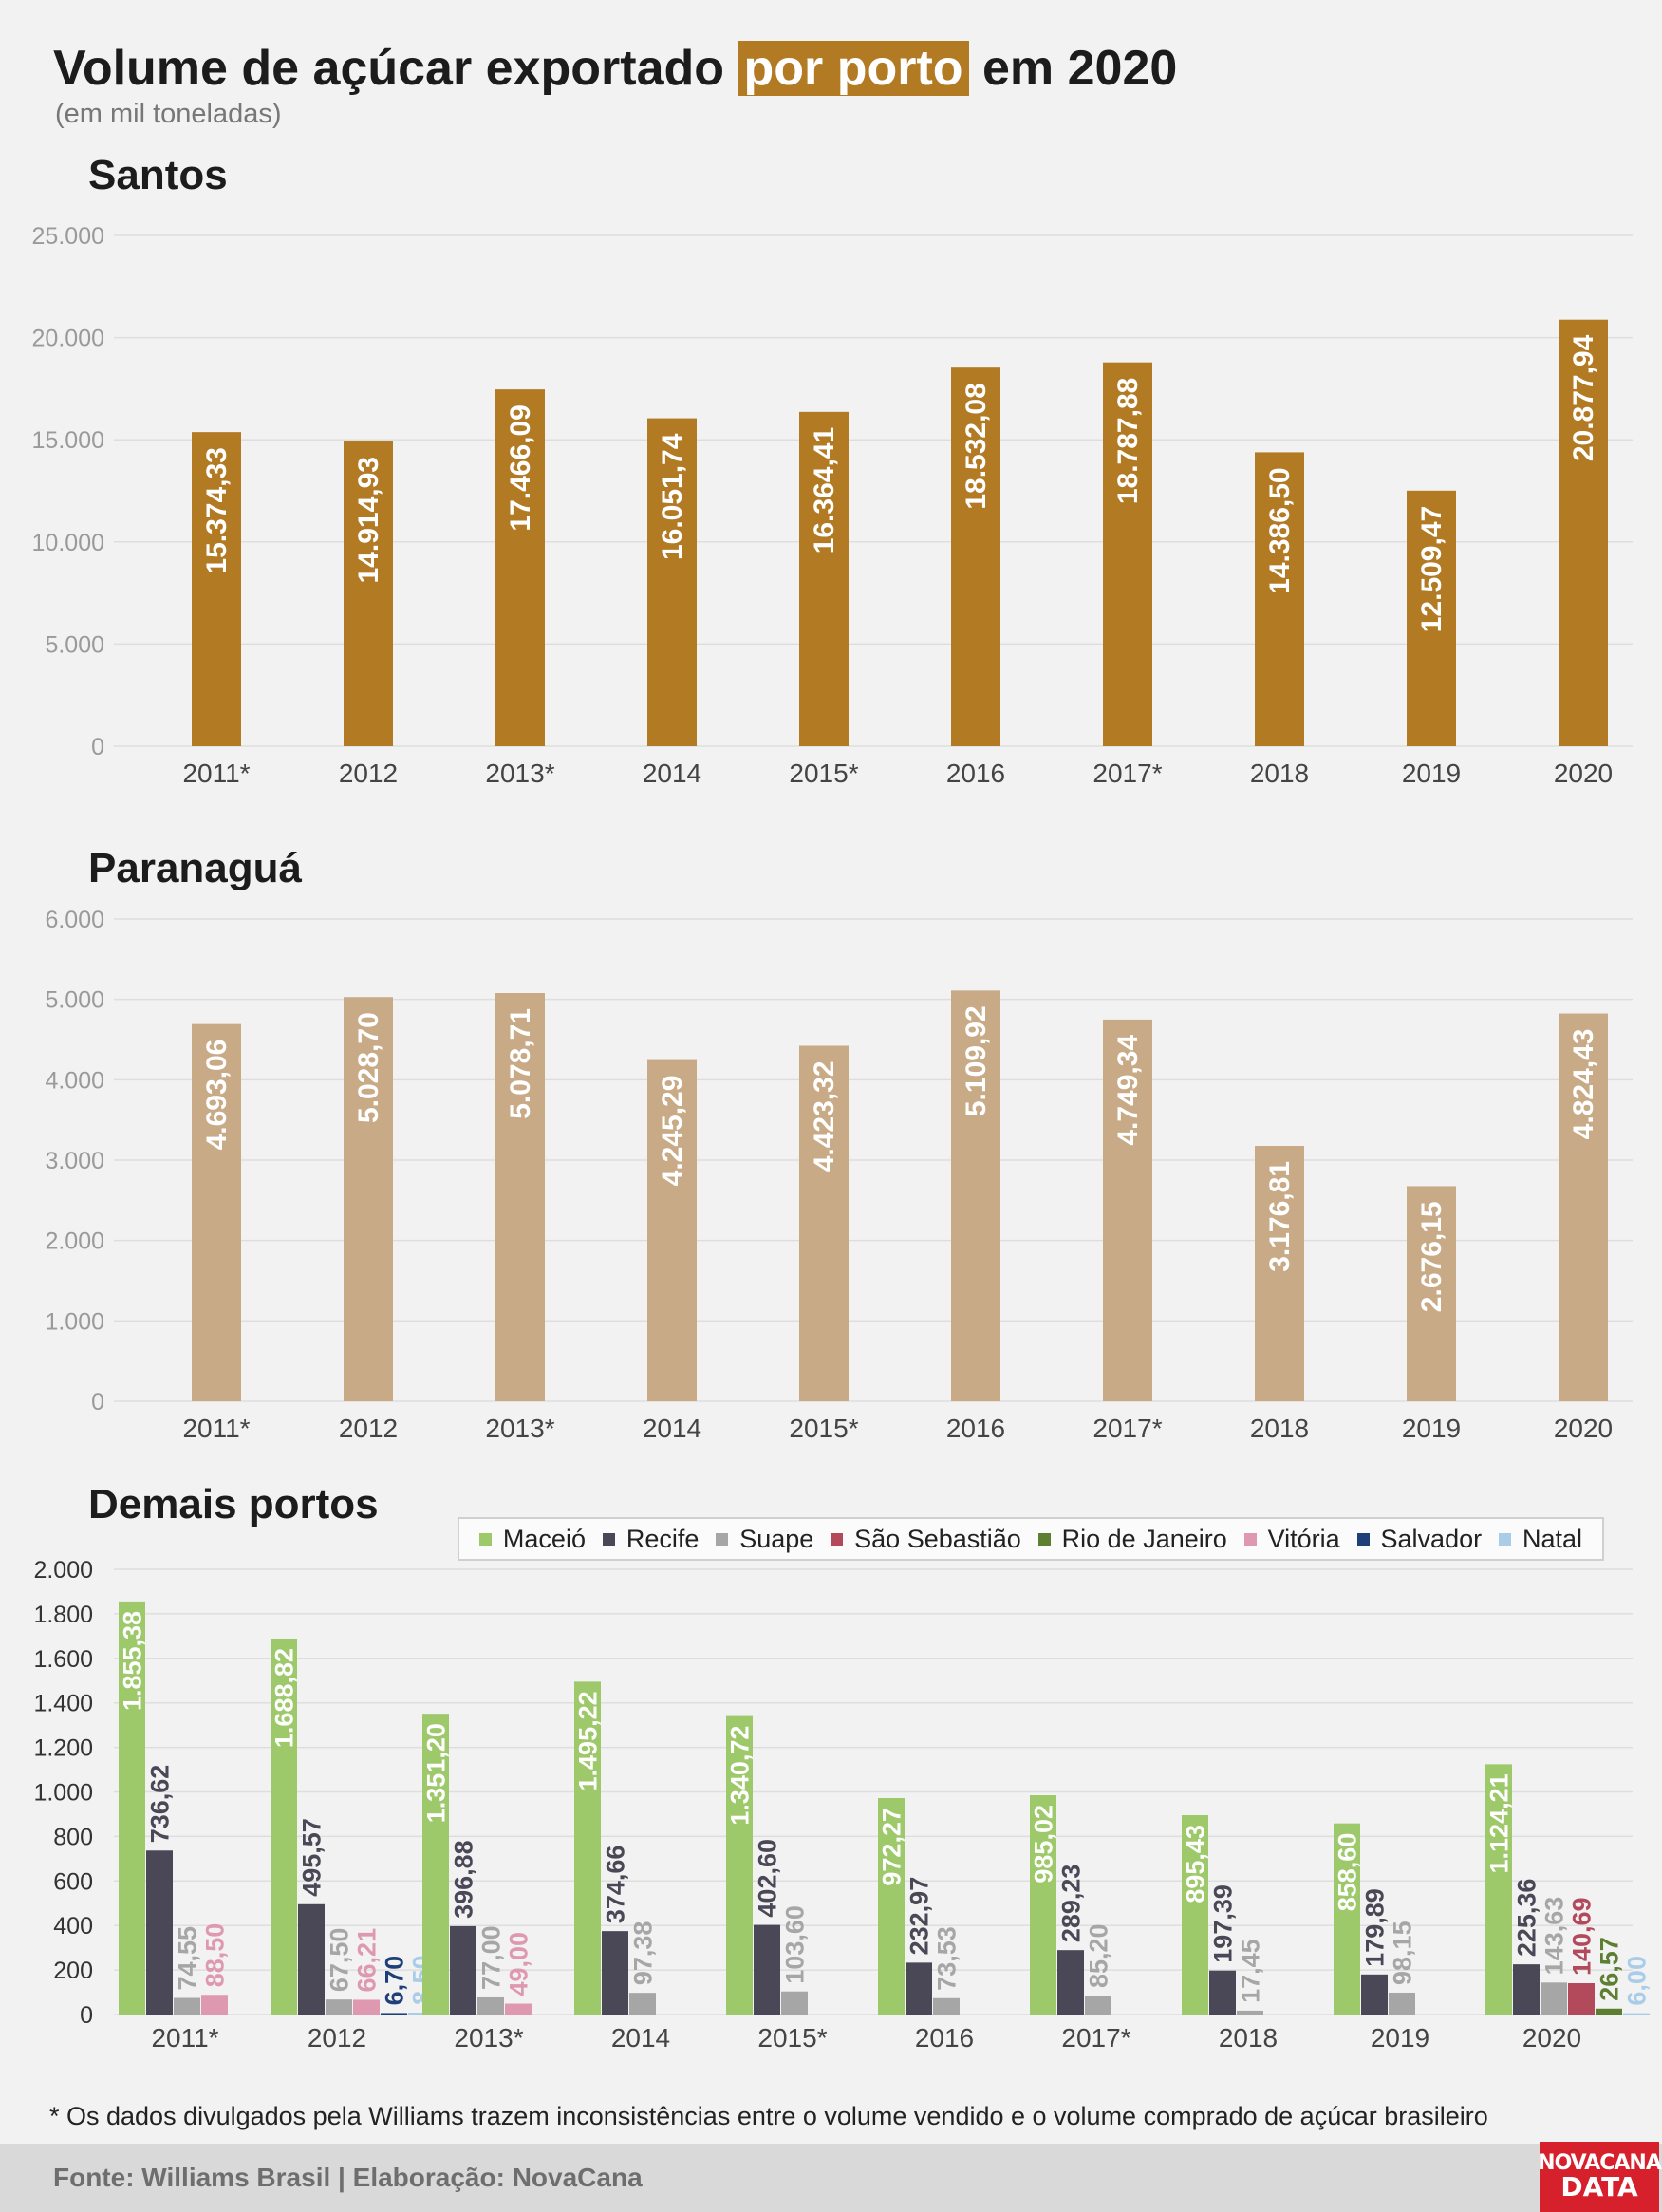  I want to click on y-tick-label: 20.000, so click(68, 339).